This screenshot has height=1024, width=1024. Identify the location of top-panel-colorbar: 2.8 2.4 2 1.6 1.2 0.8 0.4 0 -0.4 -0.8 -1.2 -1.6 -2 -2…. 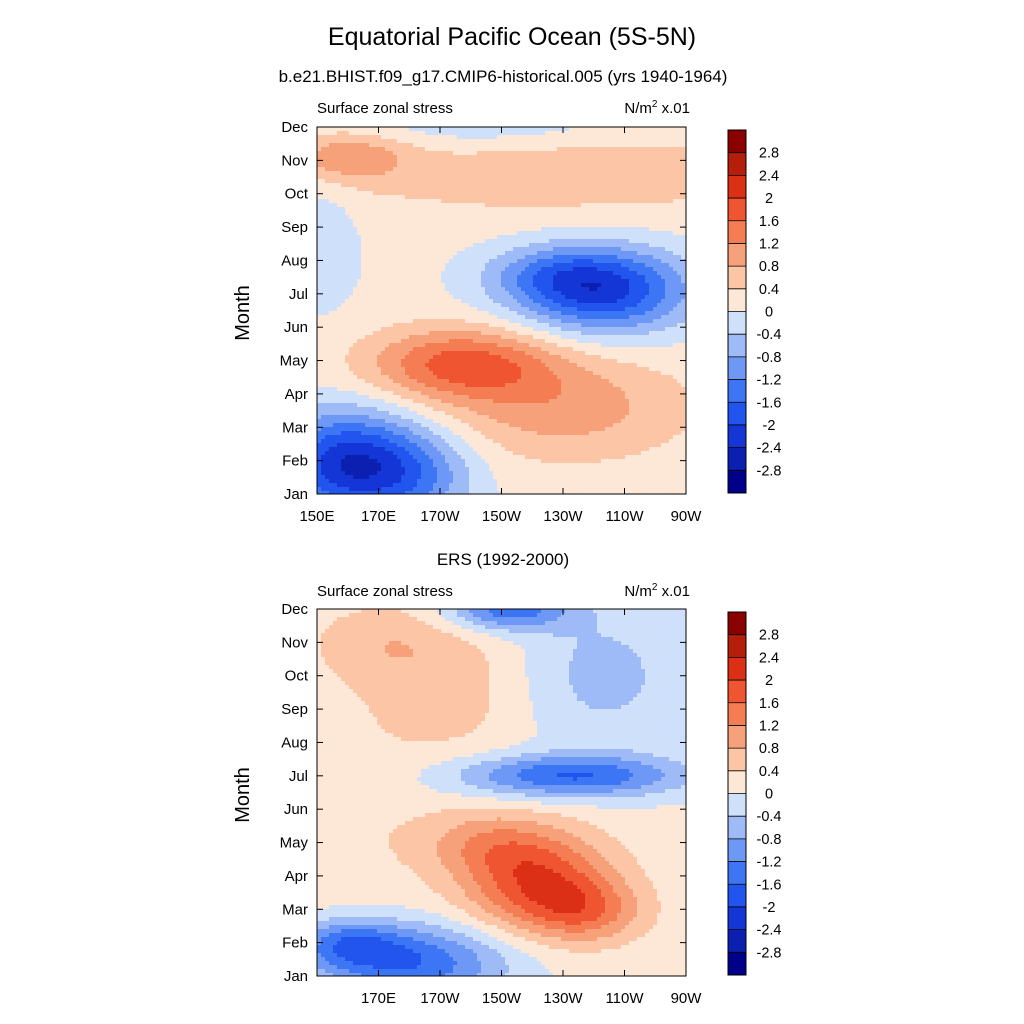
(754, 311).